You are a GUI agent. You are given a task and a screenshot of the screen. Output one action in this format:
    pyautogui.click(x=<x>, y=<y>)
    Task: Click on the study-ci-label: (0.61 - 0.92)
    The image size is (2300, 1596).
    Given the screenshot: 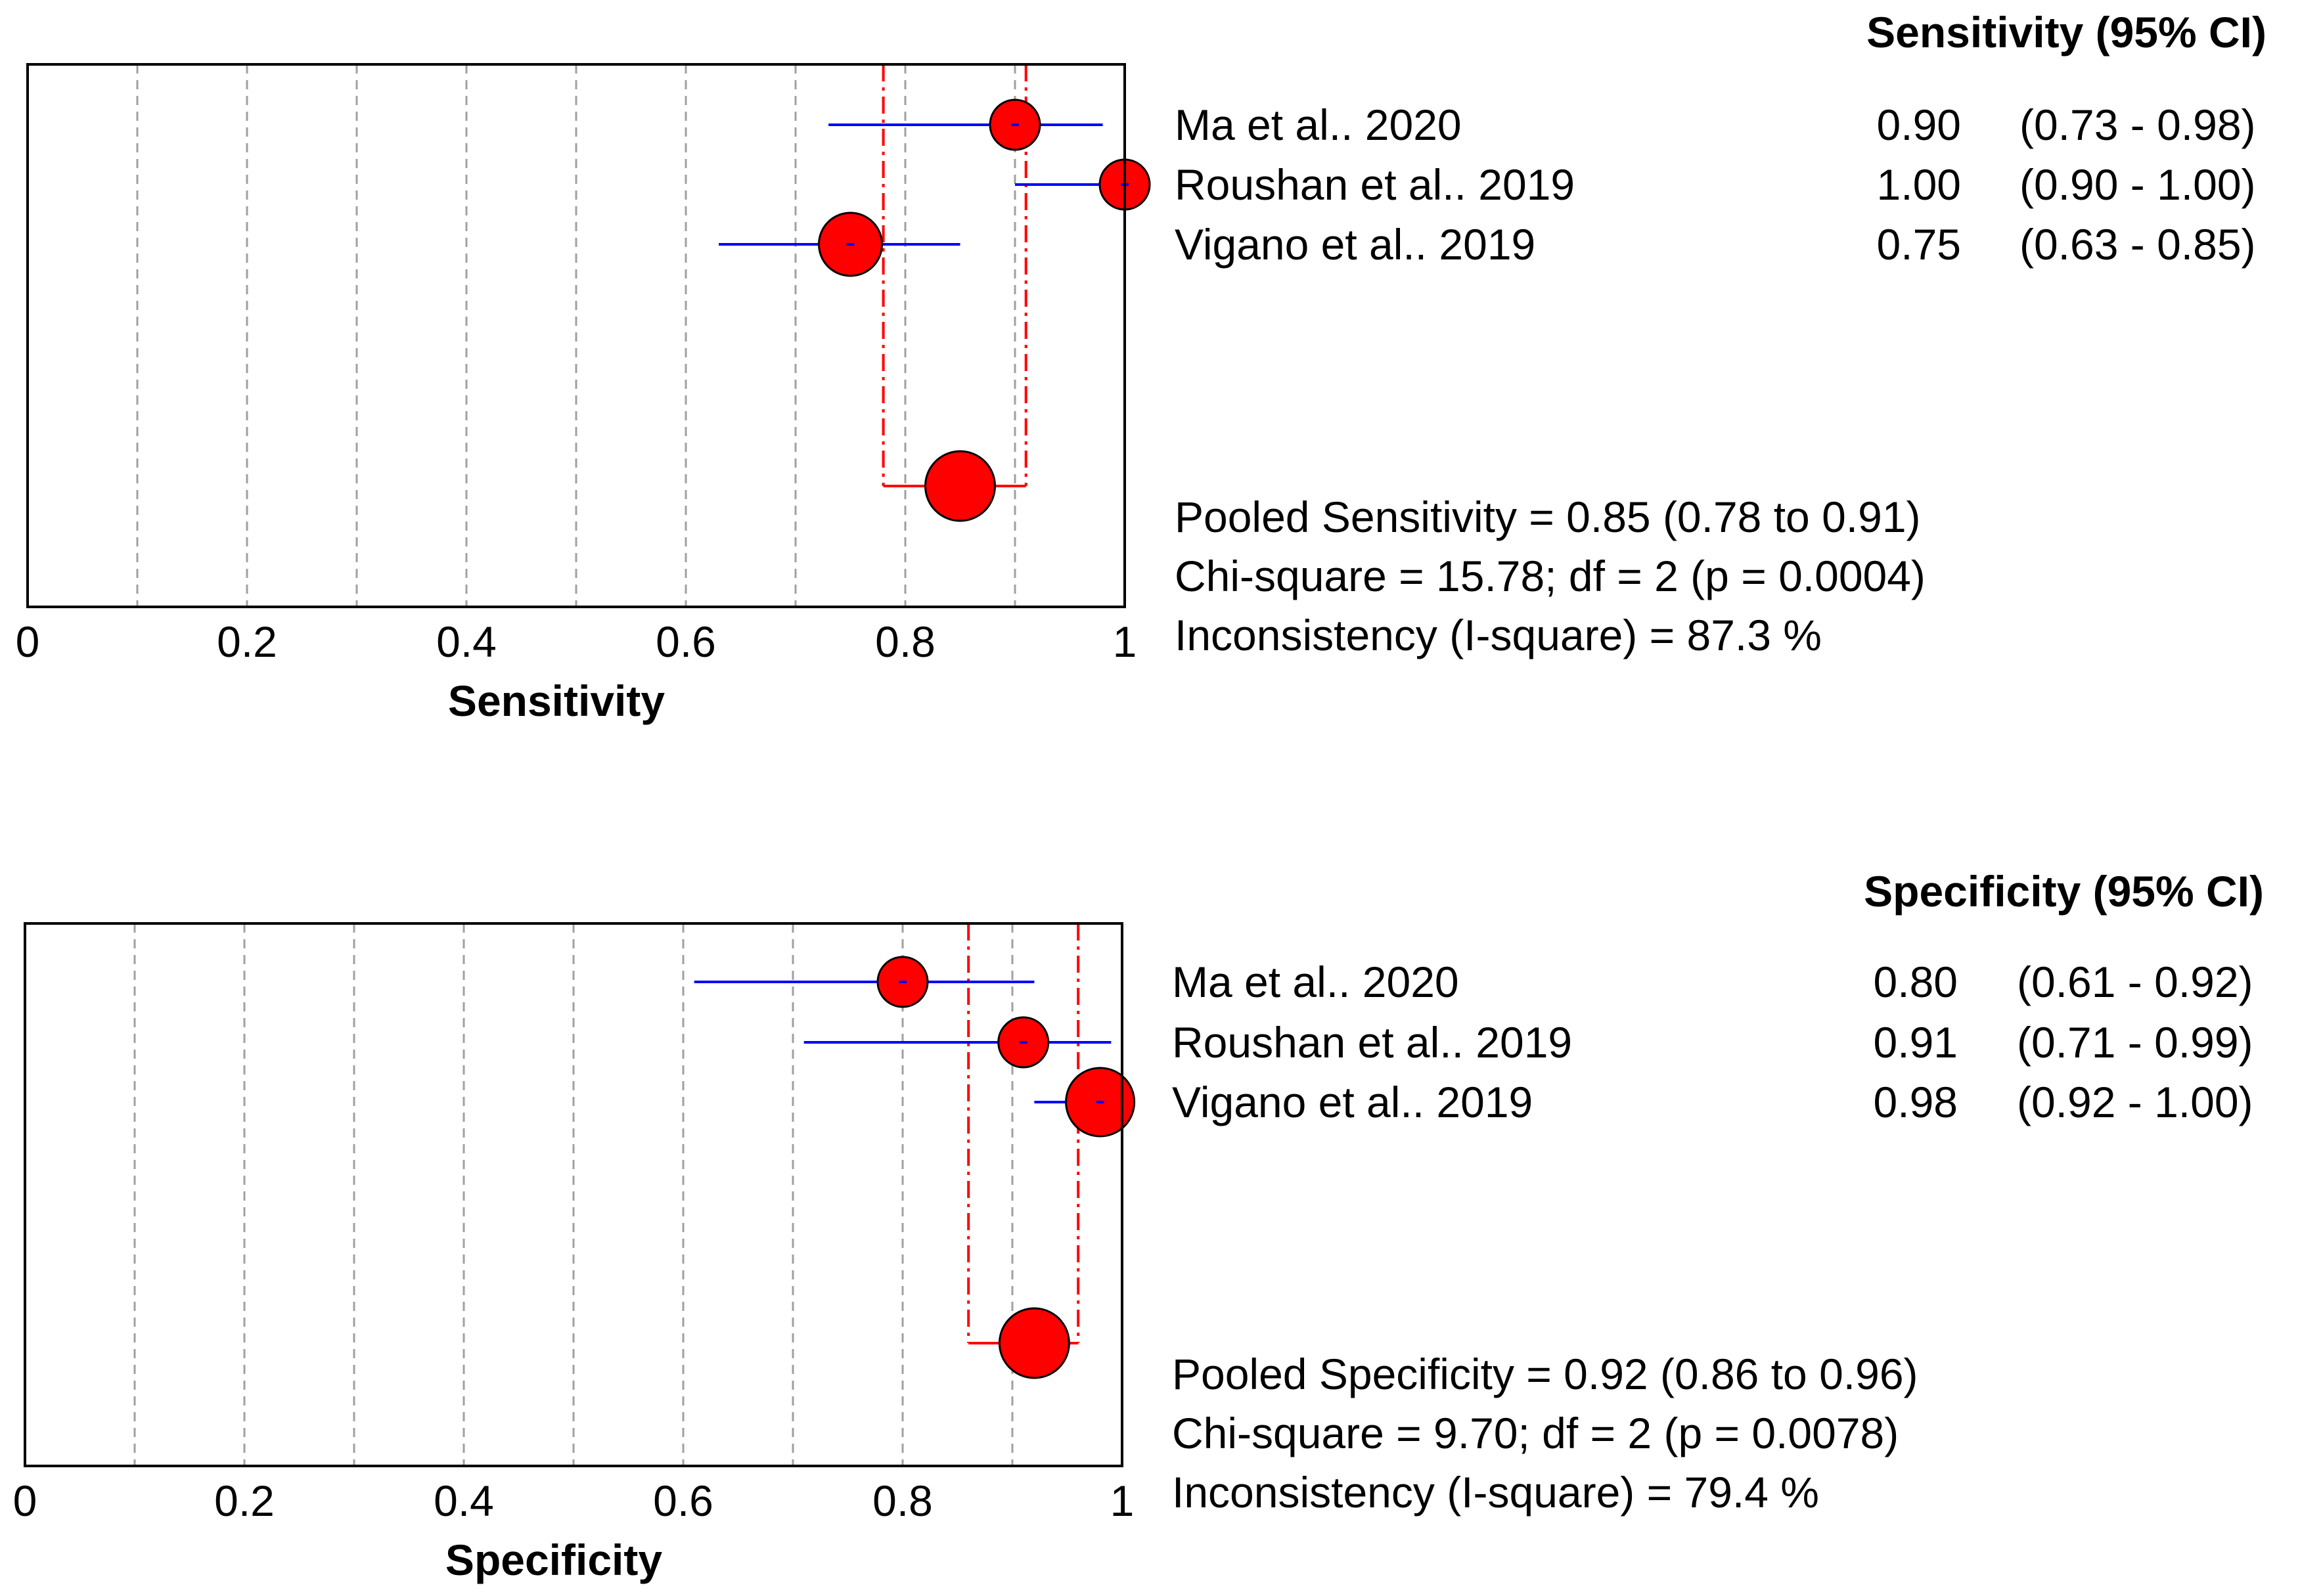 What is the action you would take?
    pyautogui.click(x=2135, y=982)
    